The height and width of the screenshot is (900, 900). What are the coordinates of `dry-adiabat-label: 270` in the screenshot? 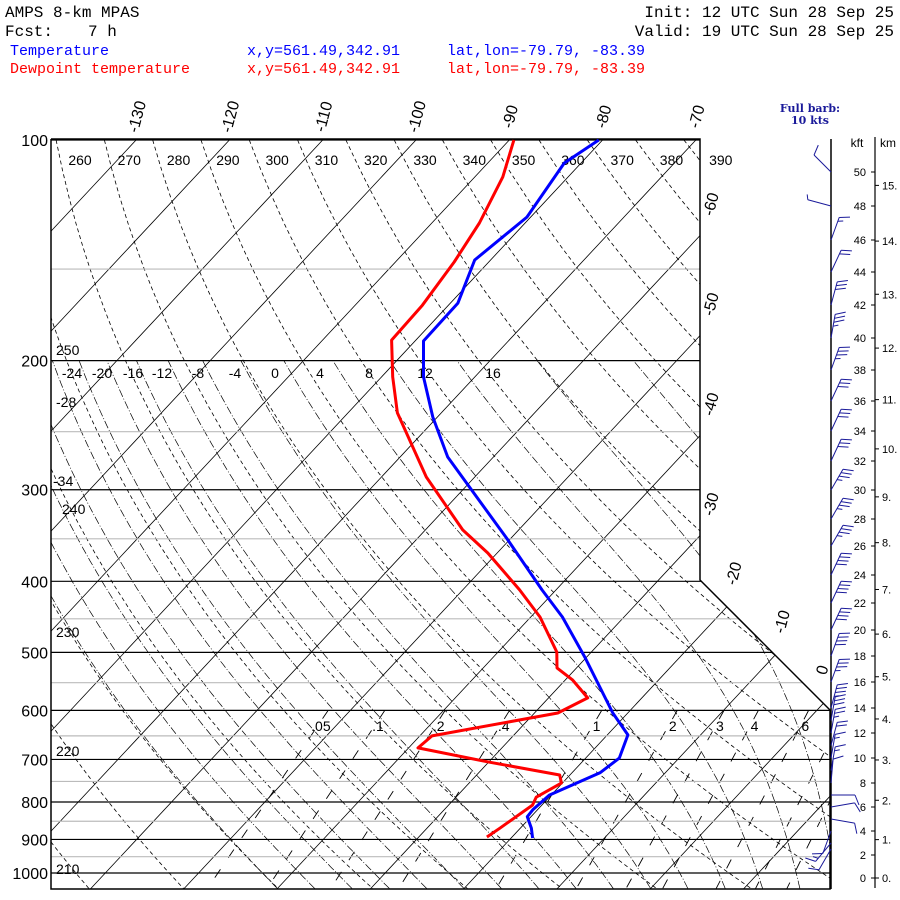 It's located at (130, 160).